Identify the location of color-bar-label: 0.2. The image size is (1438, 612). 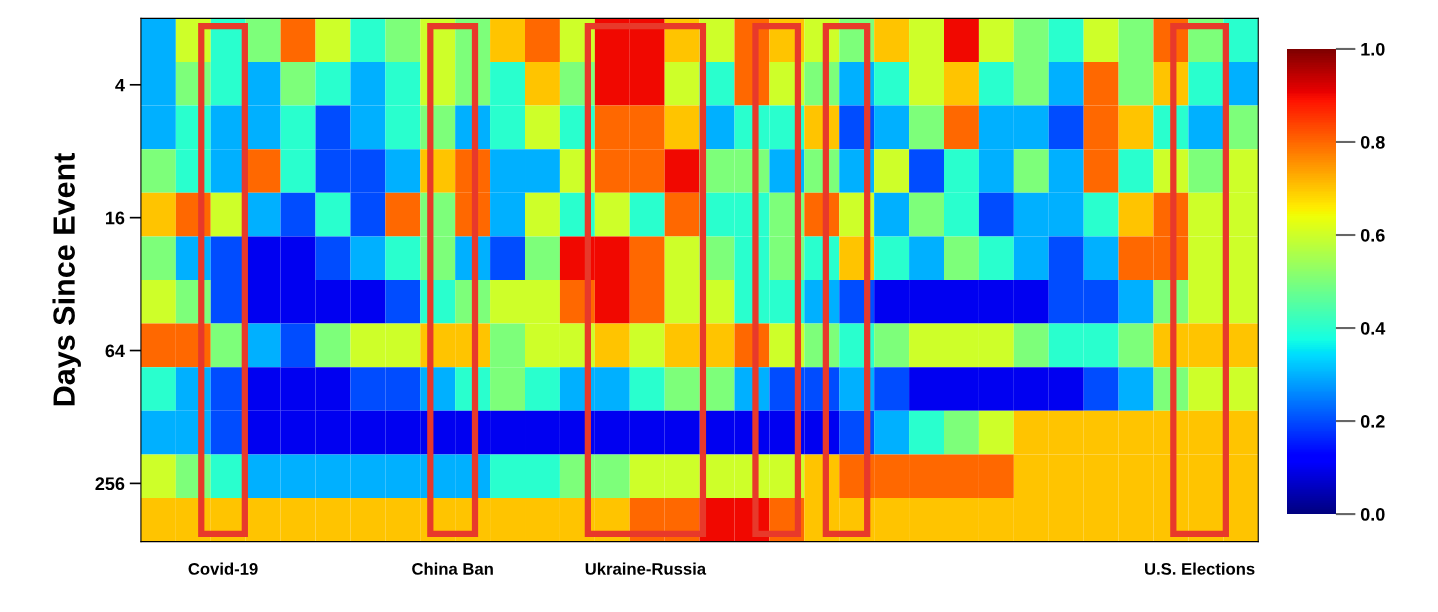
(1372, 421).